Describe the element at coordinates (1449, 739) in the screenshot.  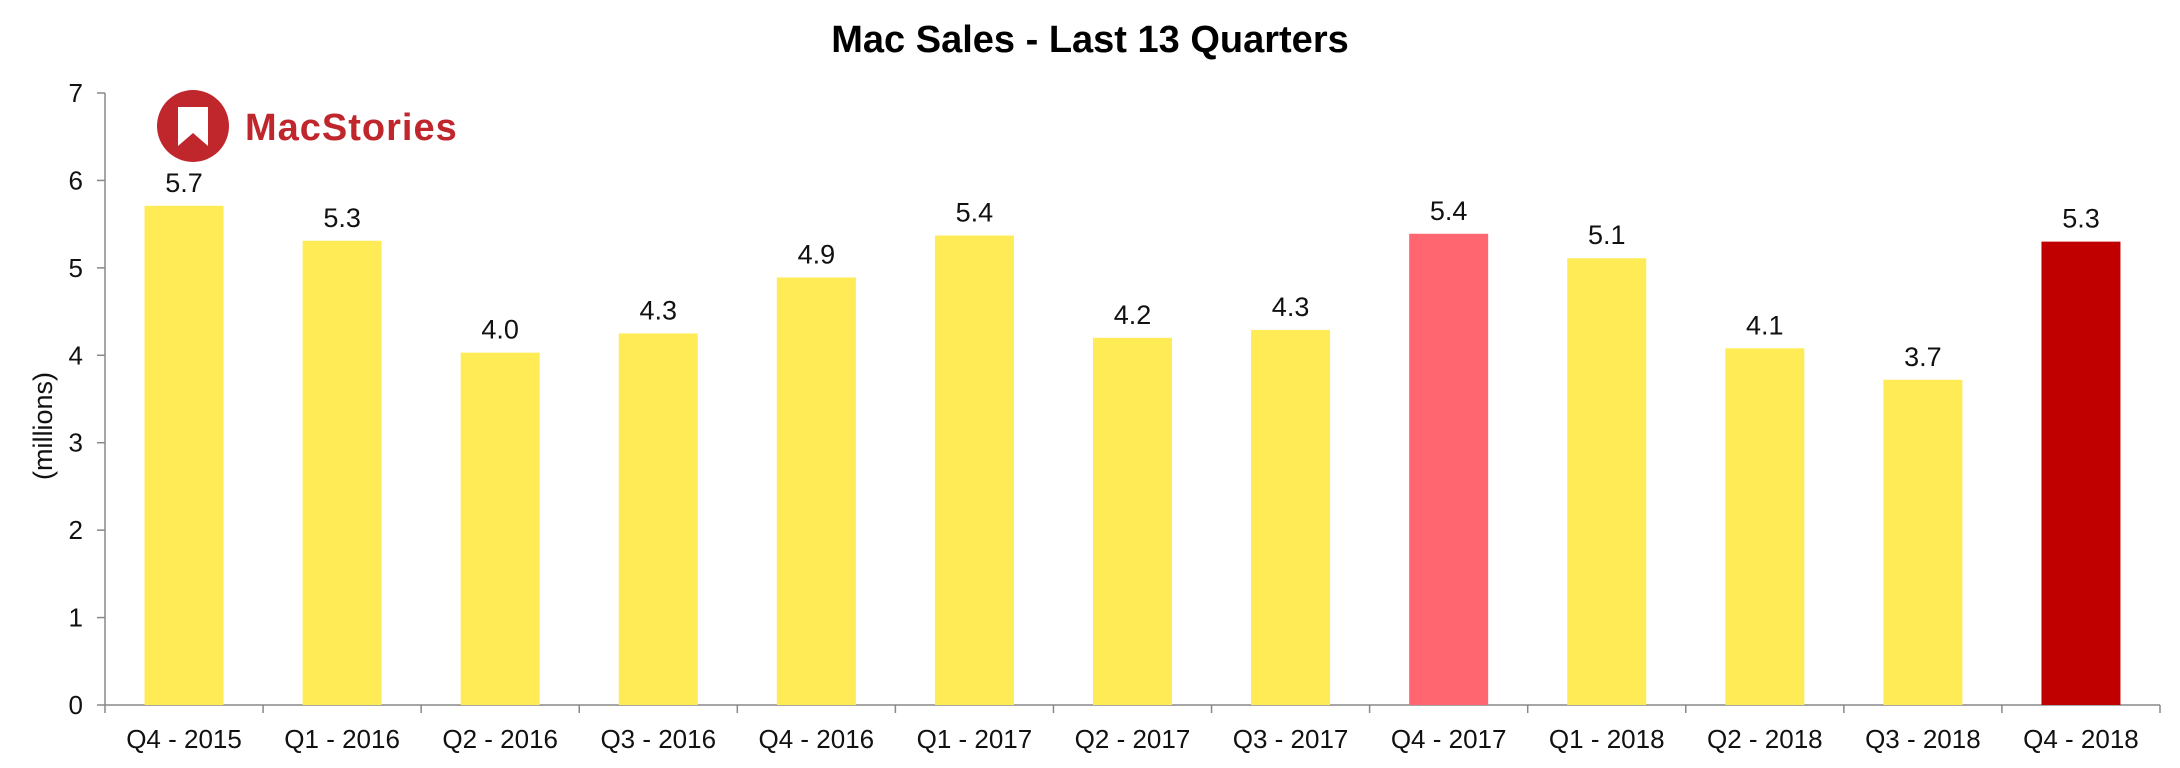
I see `x-tick-label: Q4 - 2017` at that location.